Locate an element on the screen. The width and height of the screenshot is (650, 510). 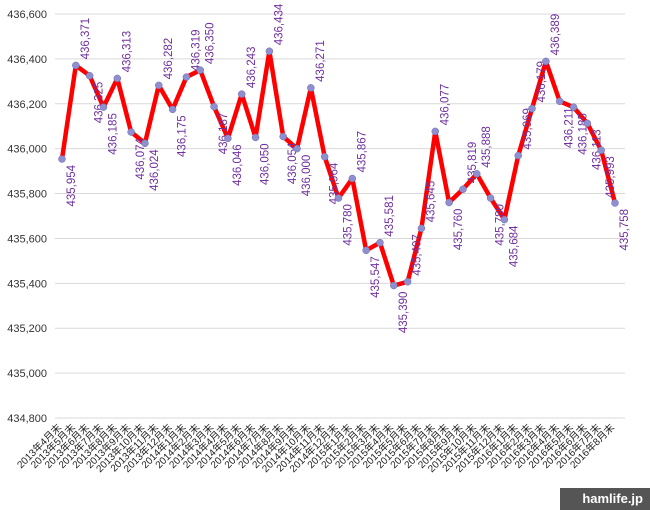
data-label: 435,954 is located at coordinates (72, 185).